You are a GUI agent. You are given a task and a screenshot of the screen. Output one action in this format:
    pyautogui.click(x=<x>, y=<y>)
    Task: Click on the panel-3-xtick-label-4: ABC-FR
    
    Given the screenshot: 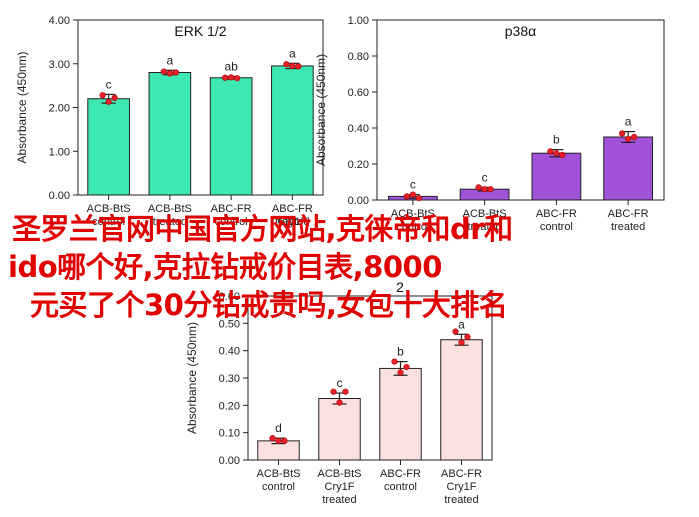 What is the action you would take?
    pyautogui.click(x=461, y=474)
    